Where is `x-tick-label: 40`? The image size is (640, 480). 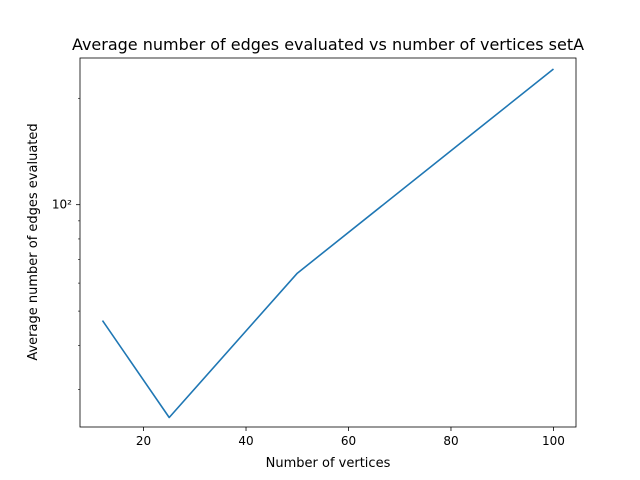
x-tick-label: 40 is located at coordinates (245, 441).